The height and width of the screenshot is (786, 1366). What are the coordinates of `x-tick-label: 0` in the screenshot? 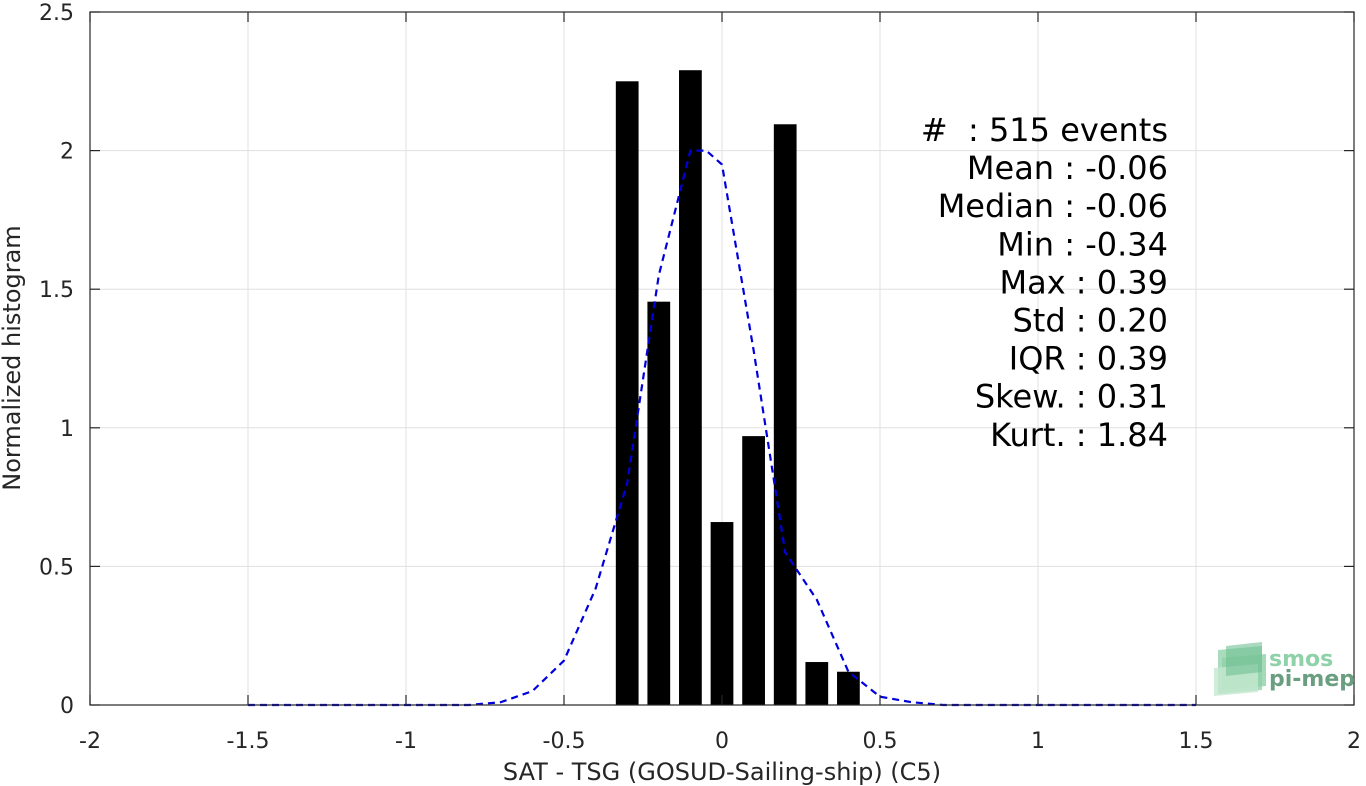 It's located at (722, 741).